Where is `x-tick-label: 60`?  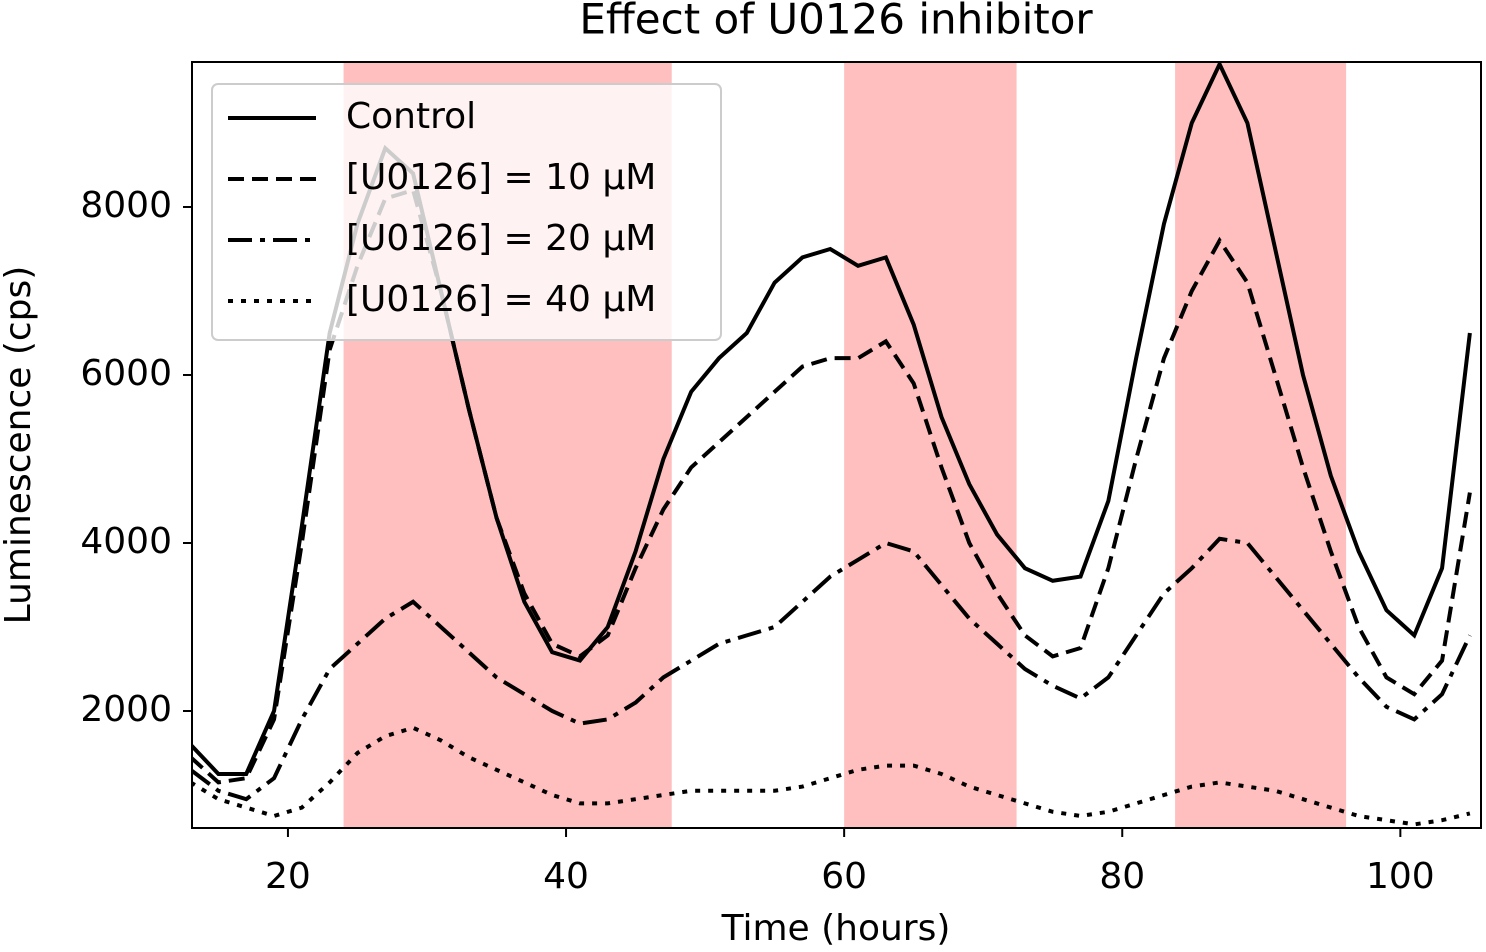 x-tick-label: 60 is located at coordinates (844, 876).